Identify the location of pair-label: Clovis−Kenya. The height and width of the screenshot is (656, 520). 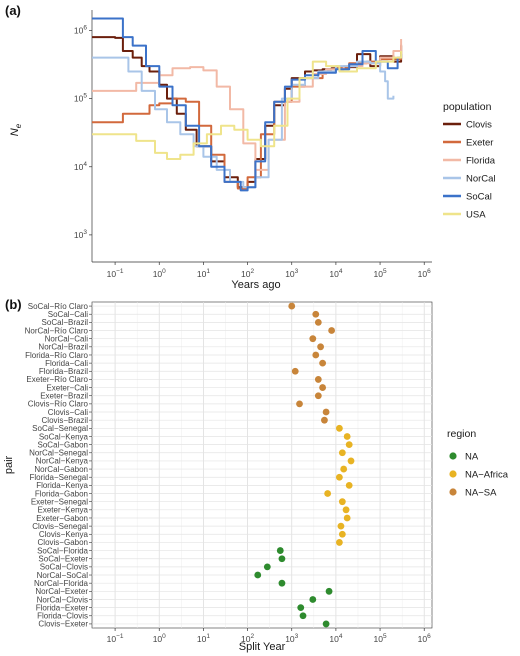
(64, 534).